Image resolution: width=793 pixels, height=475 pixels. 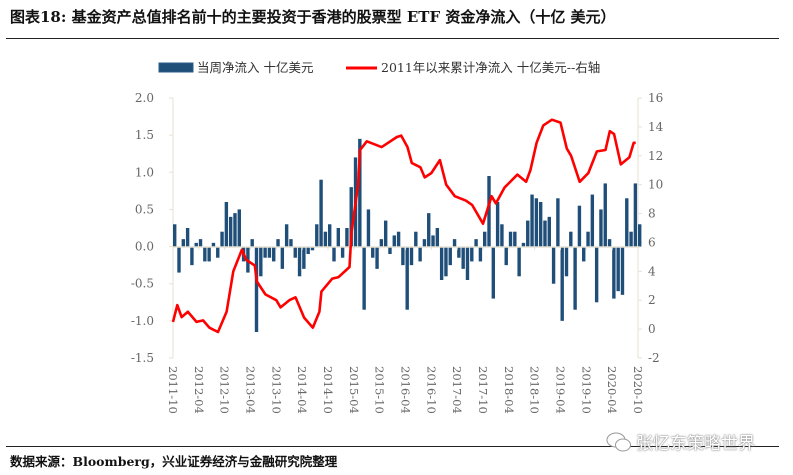 What do you see at coordinates (652, 271) in the screenshot?
I see `right-tick-label: 4` at bounding box center [652, 271].